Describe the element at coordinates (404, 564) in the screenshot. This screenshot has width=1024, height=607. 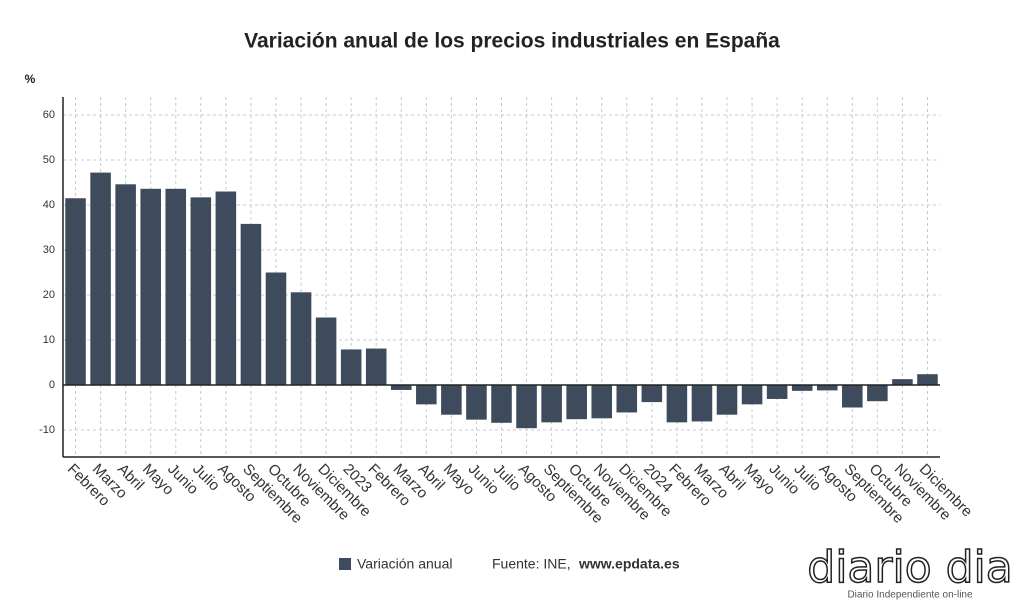
I see `legend-label: Variación anual` at that location.